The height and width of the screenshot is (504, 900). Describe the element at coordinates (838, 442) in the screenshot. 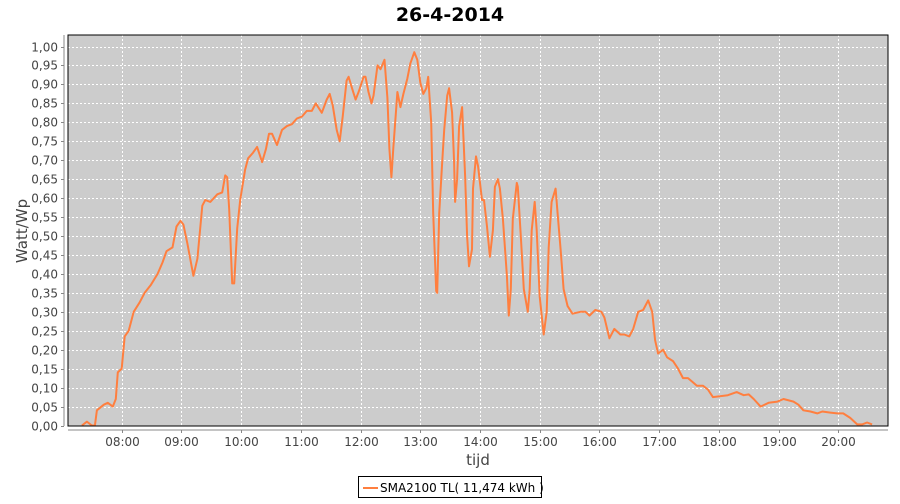

I see `x-tick-label: 20:00` at that location.